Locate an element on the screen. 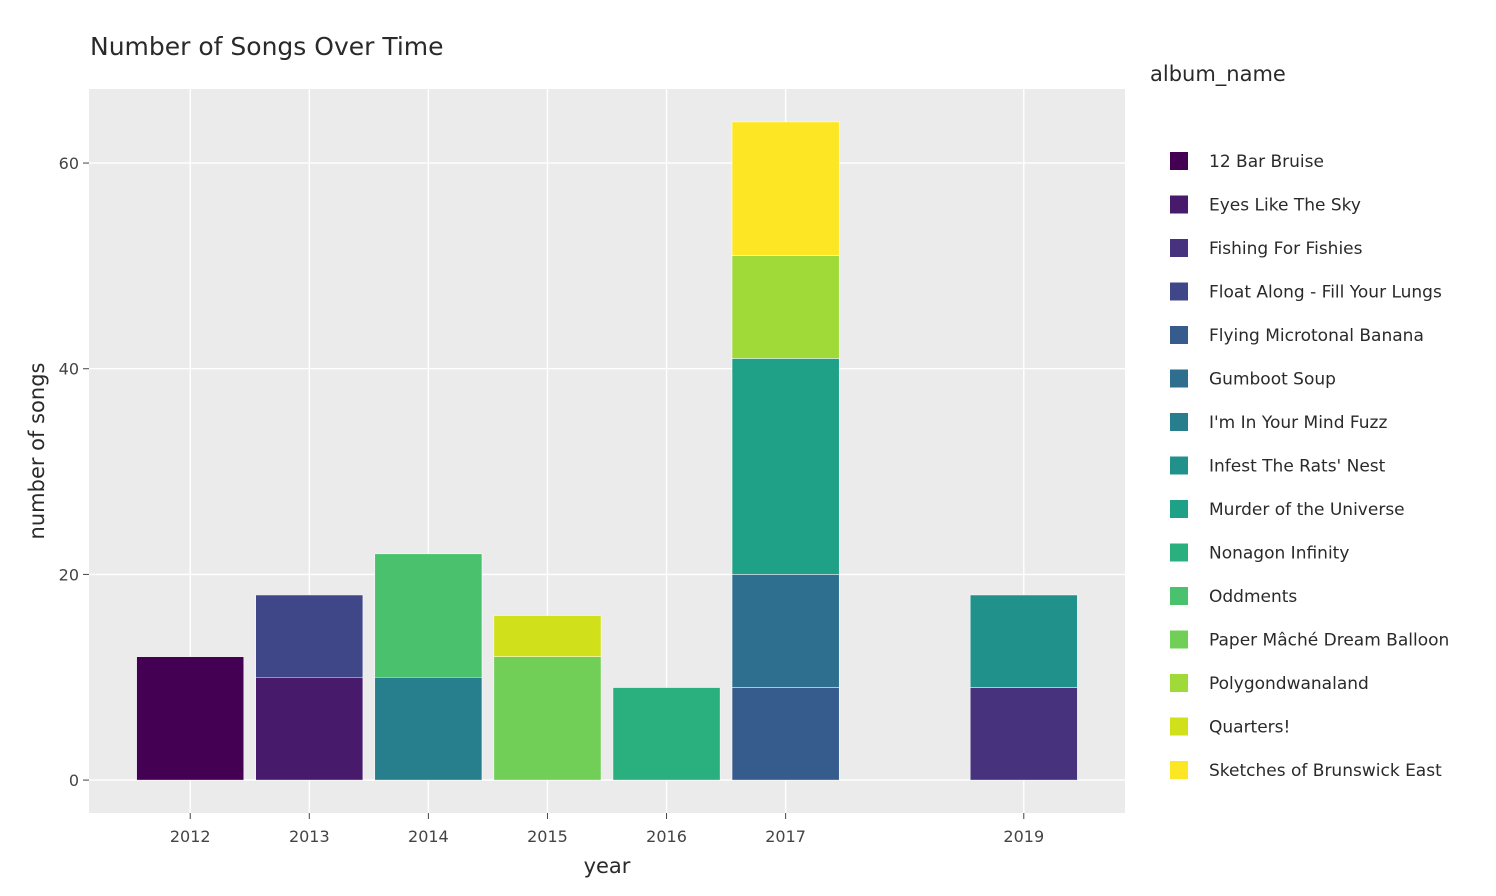 The height and width of the screenshot is (896, 1496). y-tick-label: 40 is located at coordinates (69, 369).